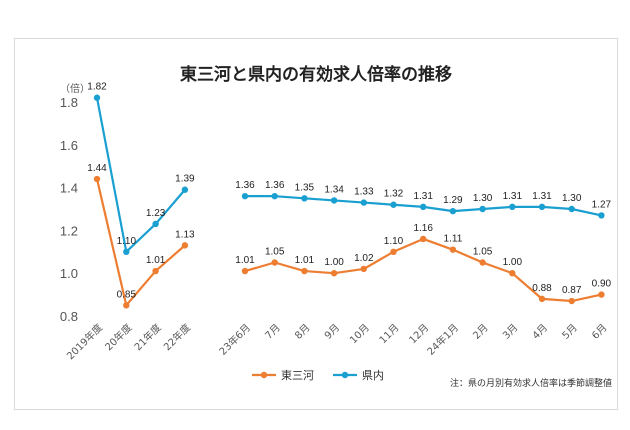 The image size is (630, 430). What do you see at coordinates (318, 375) in the screenshot?
I see `legend: 東三河 県内` at bounding box center [318, 375].